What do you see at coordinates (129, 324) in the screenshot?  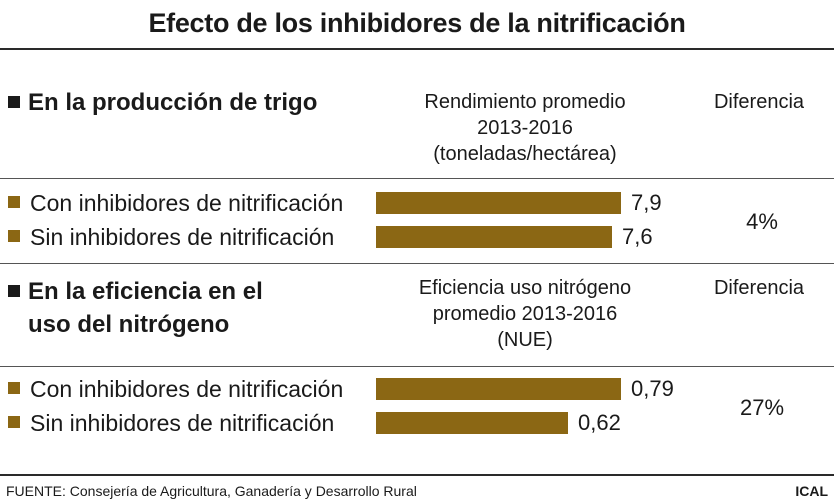 I see `section-title-line: uso del nitrógeno` at bounding box center [129, 324].